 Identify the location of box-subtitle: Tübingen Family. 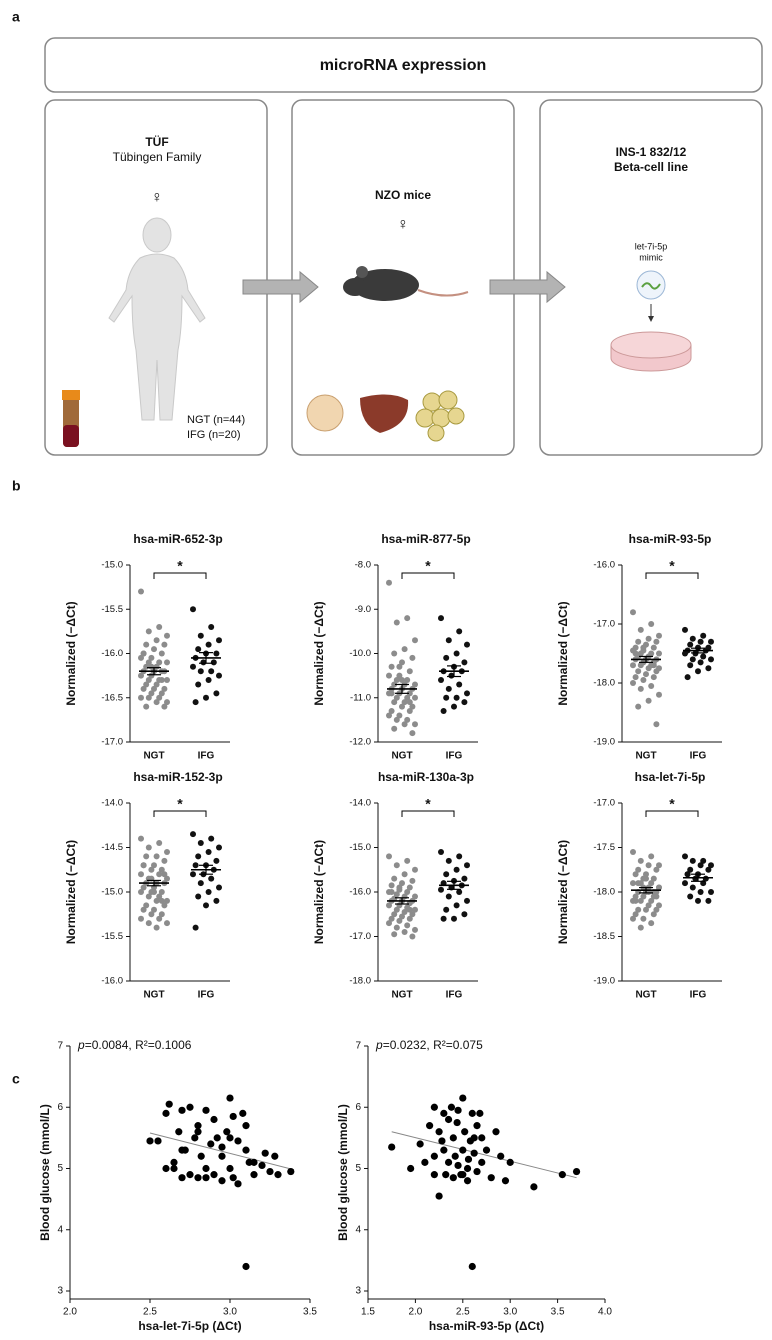
(157, 157).